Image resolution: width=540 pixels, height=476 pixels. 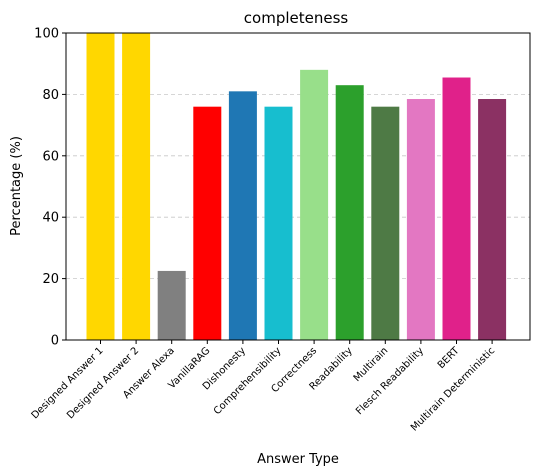 I want to click on y-axis: 0 20 40 60 80 100, so click(x=50, y=188).